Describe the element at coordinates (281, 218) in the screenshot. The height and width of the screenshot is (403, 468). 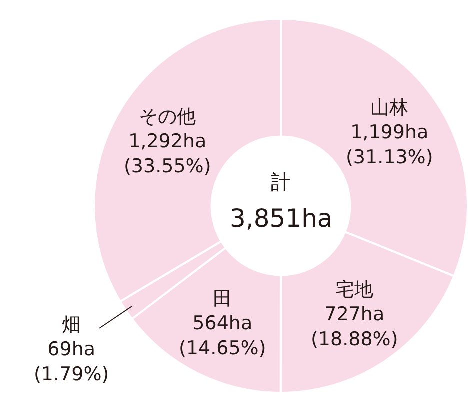
I see `text: 3,851ha` at that location.